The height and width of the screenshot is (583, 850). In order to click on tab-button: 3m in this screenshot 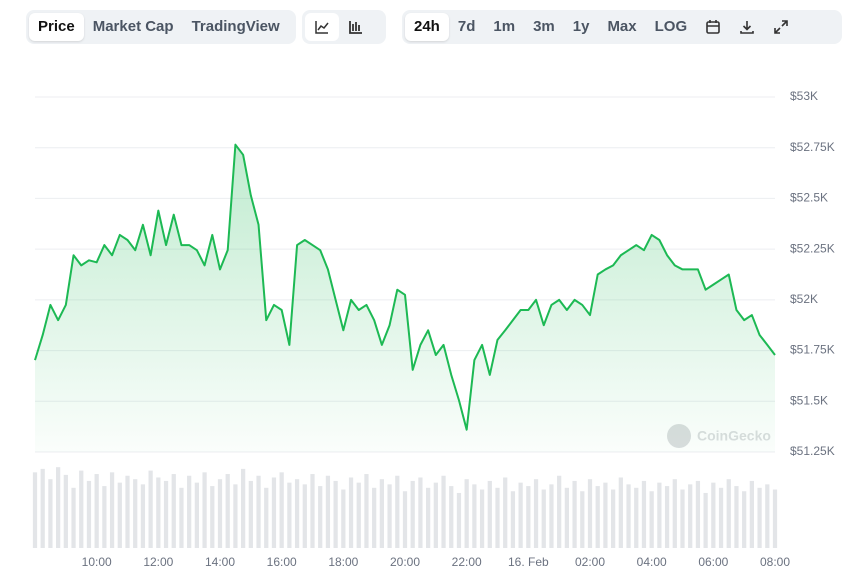, I will do `click(544, 26)`.